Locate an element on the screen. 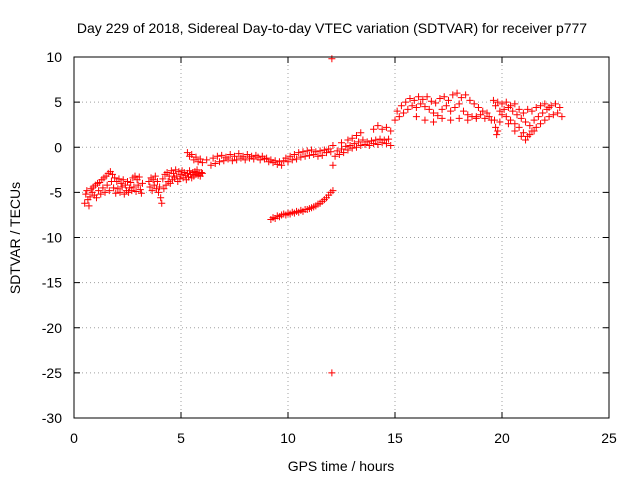  x-tick-label: 0 is located at coordinates (74, 438).